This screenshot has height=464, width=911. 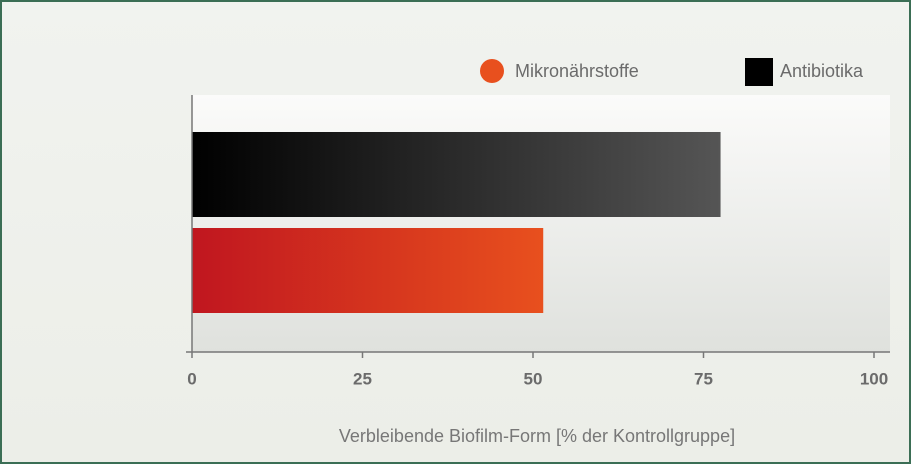 I want to click on x-tick-label: 25, so click(x=362, y=378).